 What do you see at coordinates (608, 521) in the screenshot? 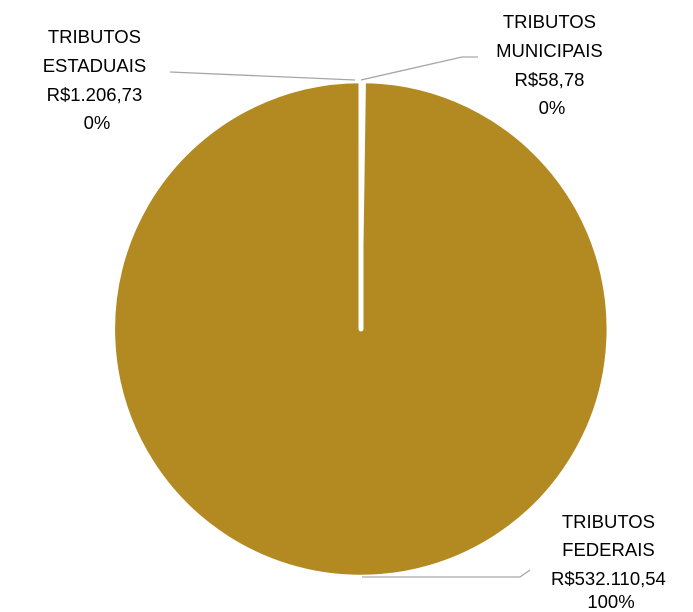
I see `label-federais-name-1: TRIBUTOS` at bounding box center [608, 521].